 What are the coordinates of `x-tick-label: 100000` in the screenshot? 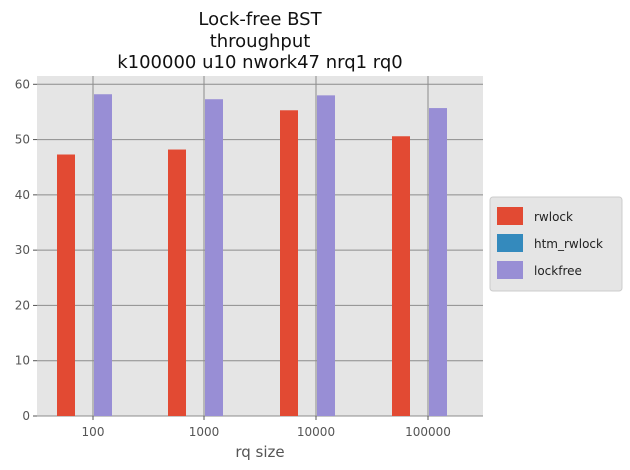 It's located at (428, 432).